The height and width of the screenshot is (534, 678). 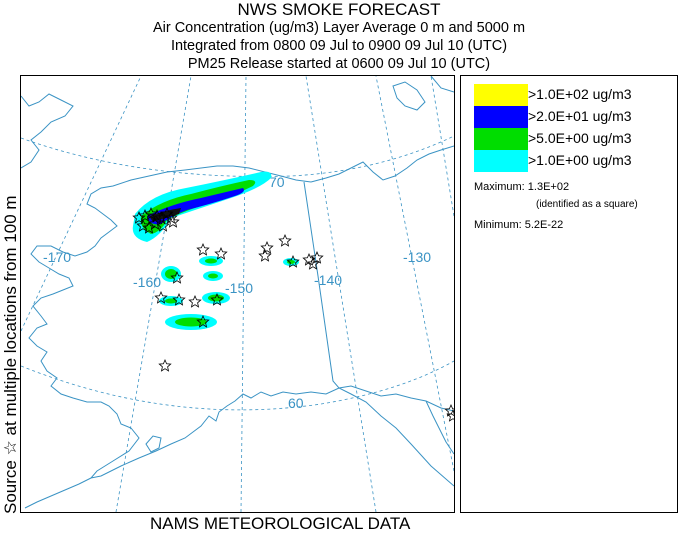 What do you see at coordinates (580, 116) in the screenshot?
I see `legend-label: >2.0E+01 ug/m3` at bounding box center [580, 116].